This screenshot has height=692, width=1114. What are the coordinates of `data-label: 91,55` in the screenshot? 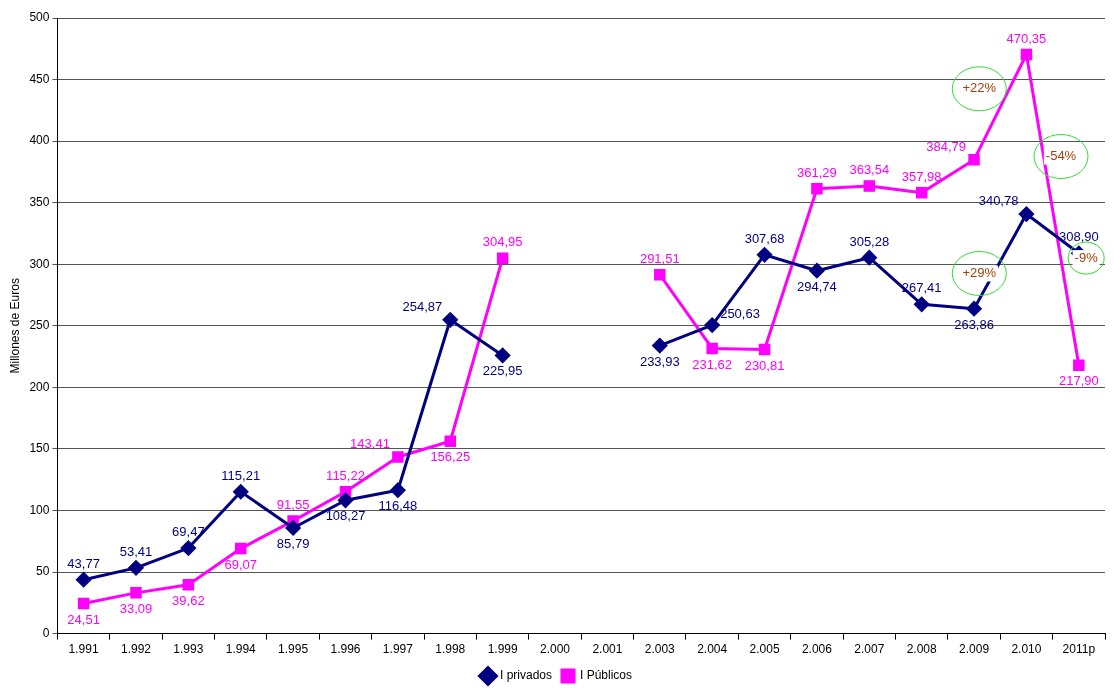 It's located at (293, 504).